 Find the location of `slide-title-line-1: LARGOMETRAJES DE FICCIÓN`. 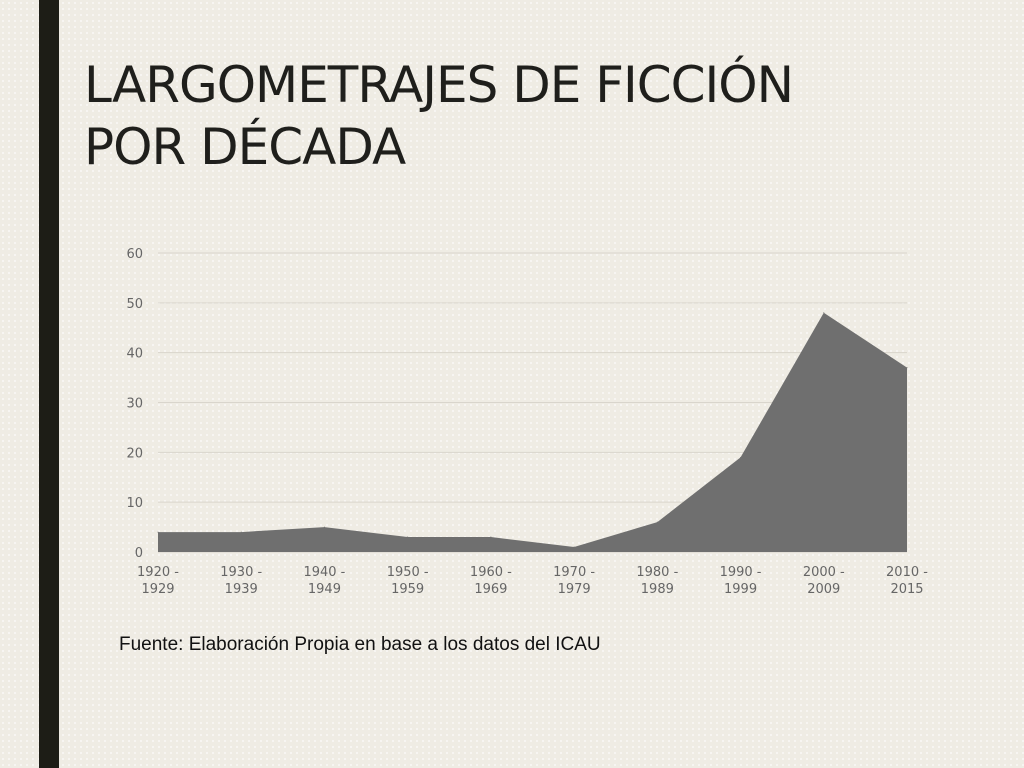

slide-title-line-1: LARGOMETRAJES DE FICCIÓN is located at coordinates (439, 85).